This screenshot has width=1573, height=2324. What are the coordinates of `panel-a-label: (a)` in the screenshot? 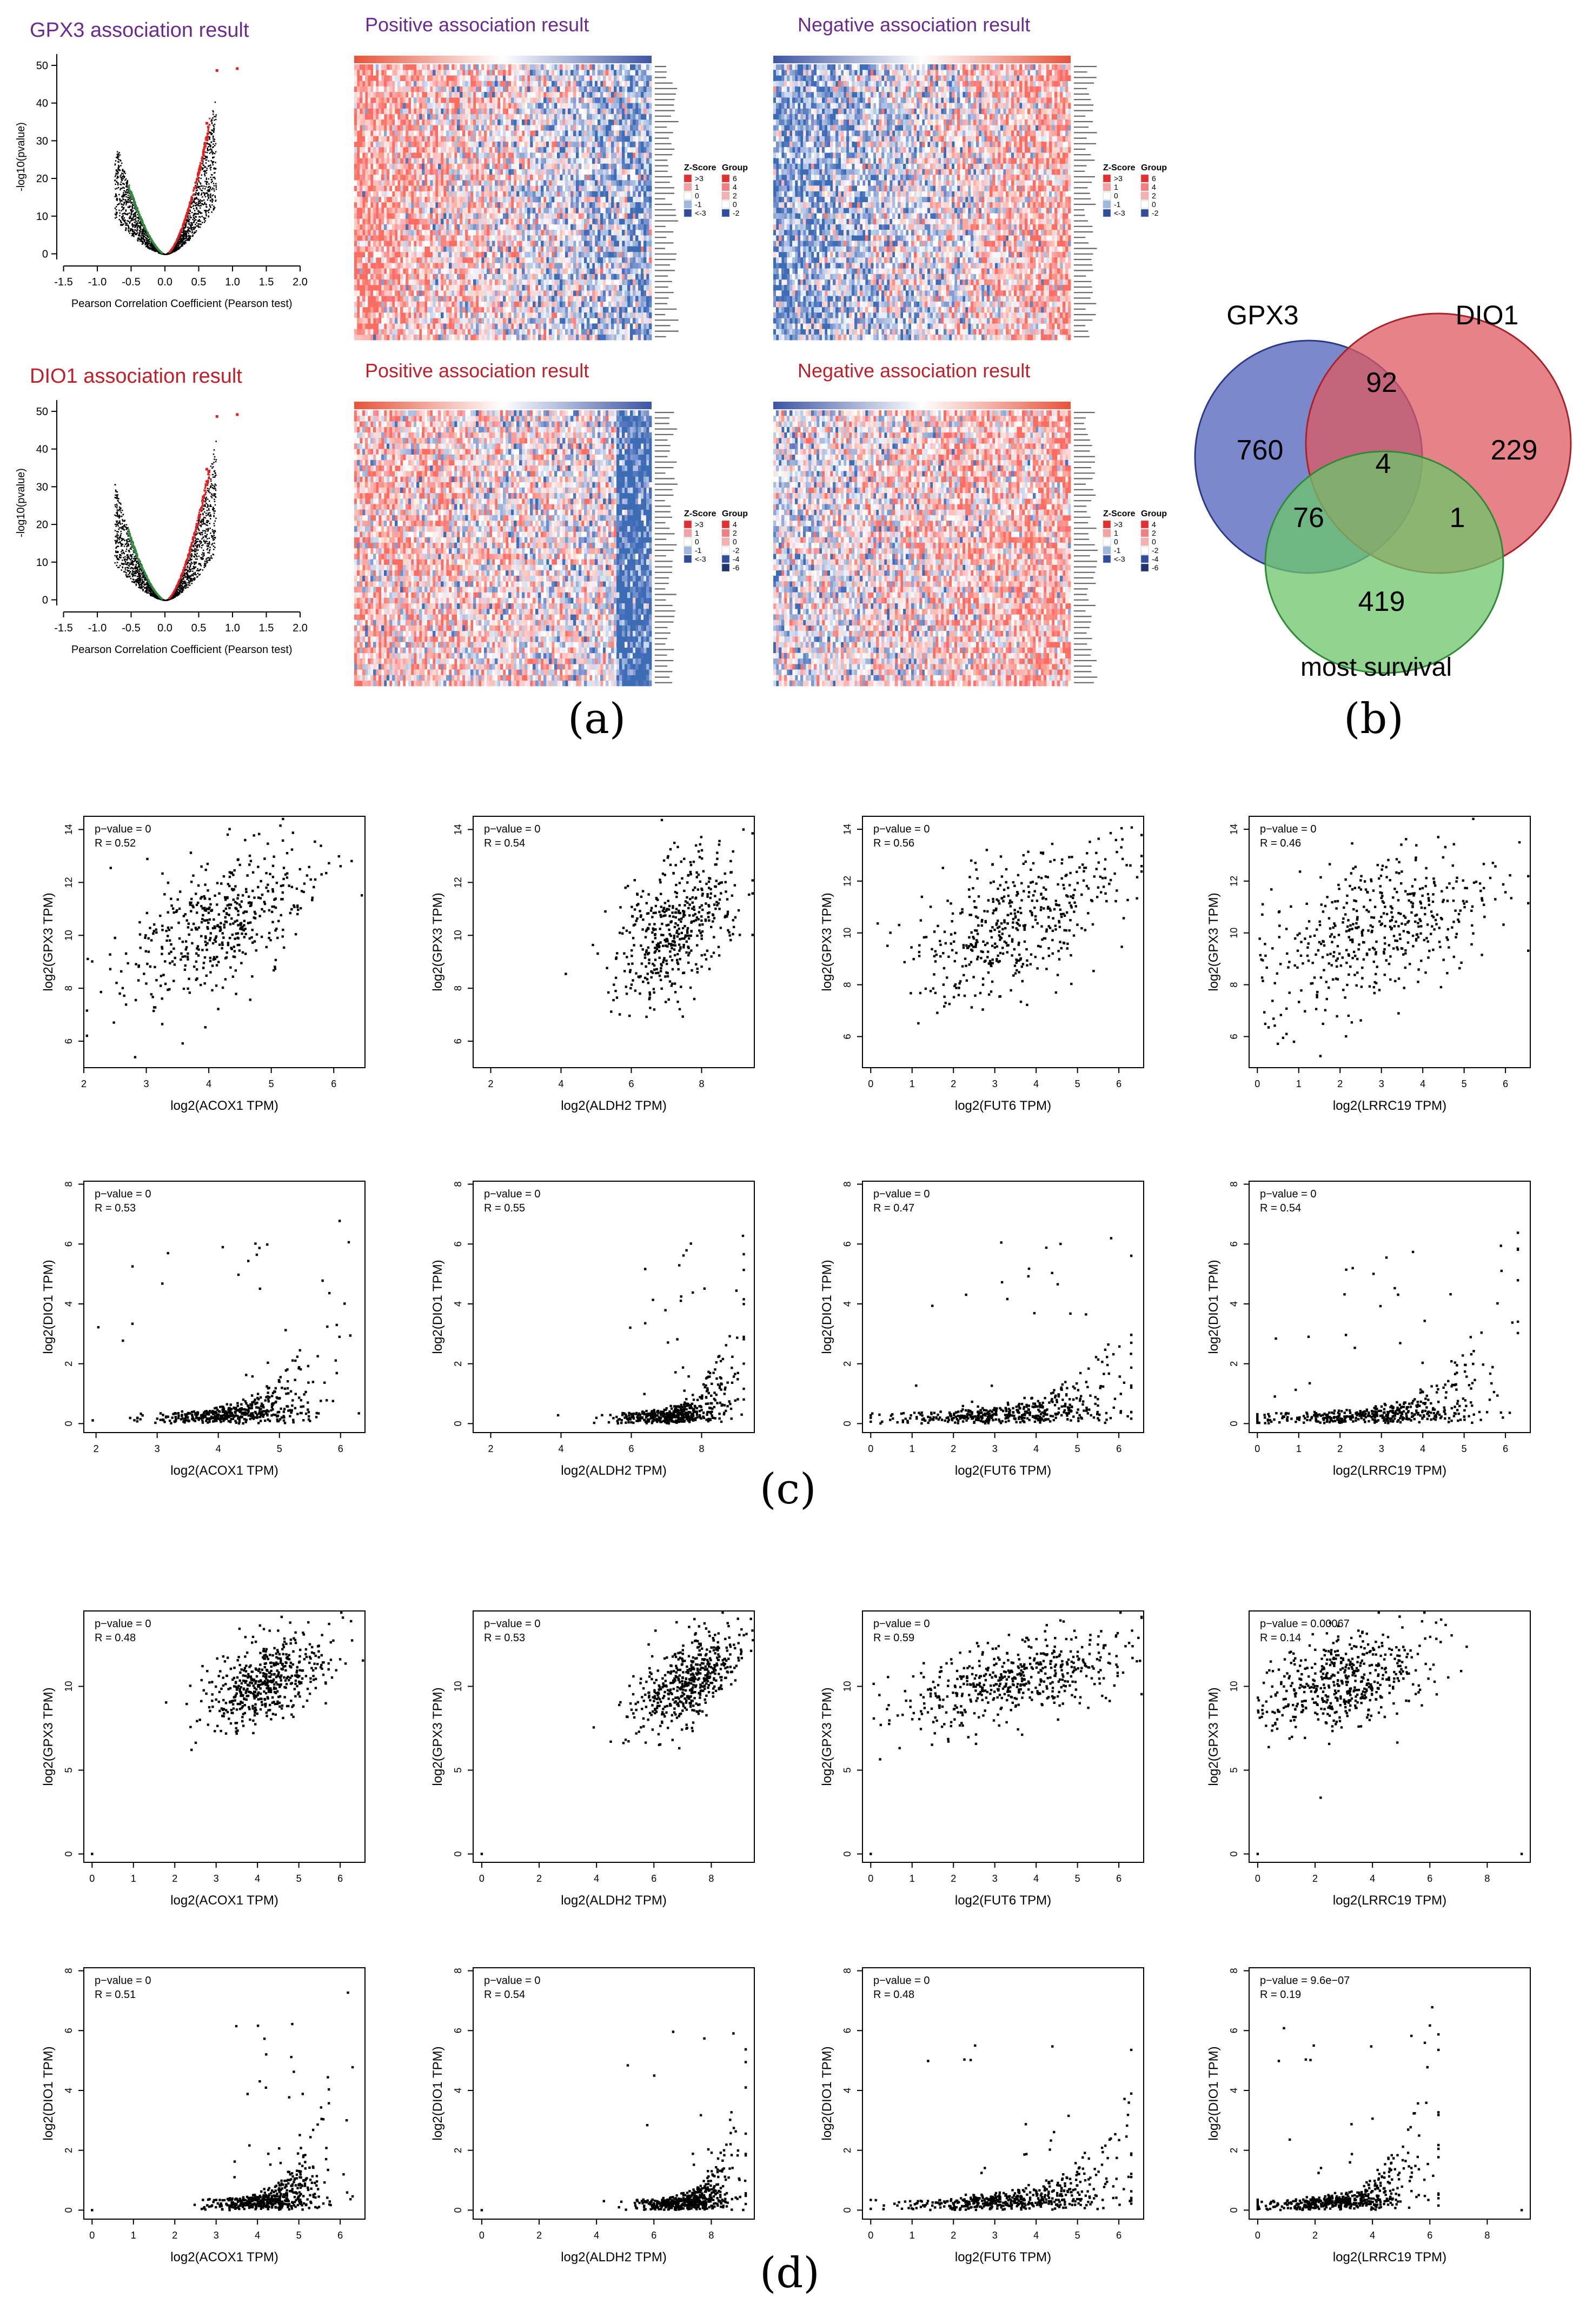 It's located at (597, 719).